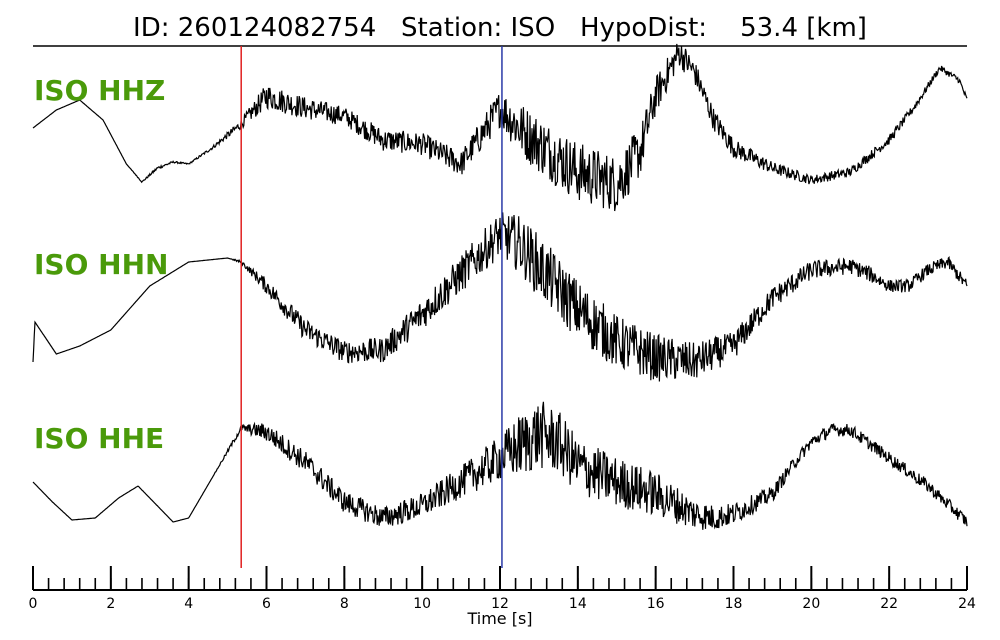  Describe the element at coordinates (502, 589) in the screenshot. I see `time-axis-ticks: 0 2 4 6 8 10 12 14 16 18 20 22 24` at that location.